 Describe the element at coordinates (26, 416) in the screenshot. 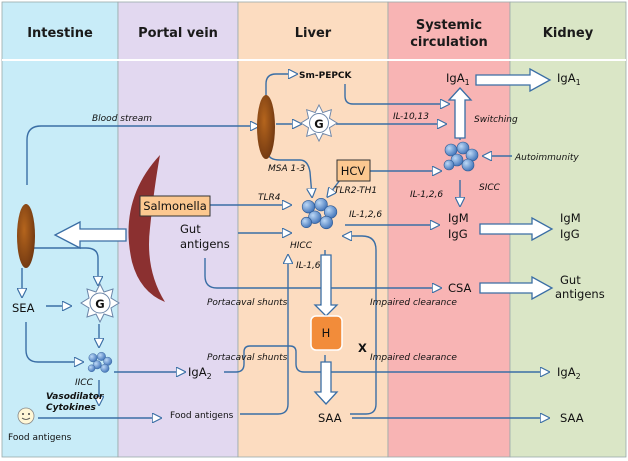

I see `food-smiley-icon` at that location.